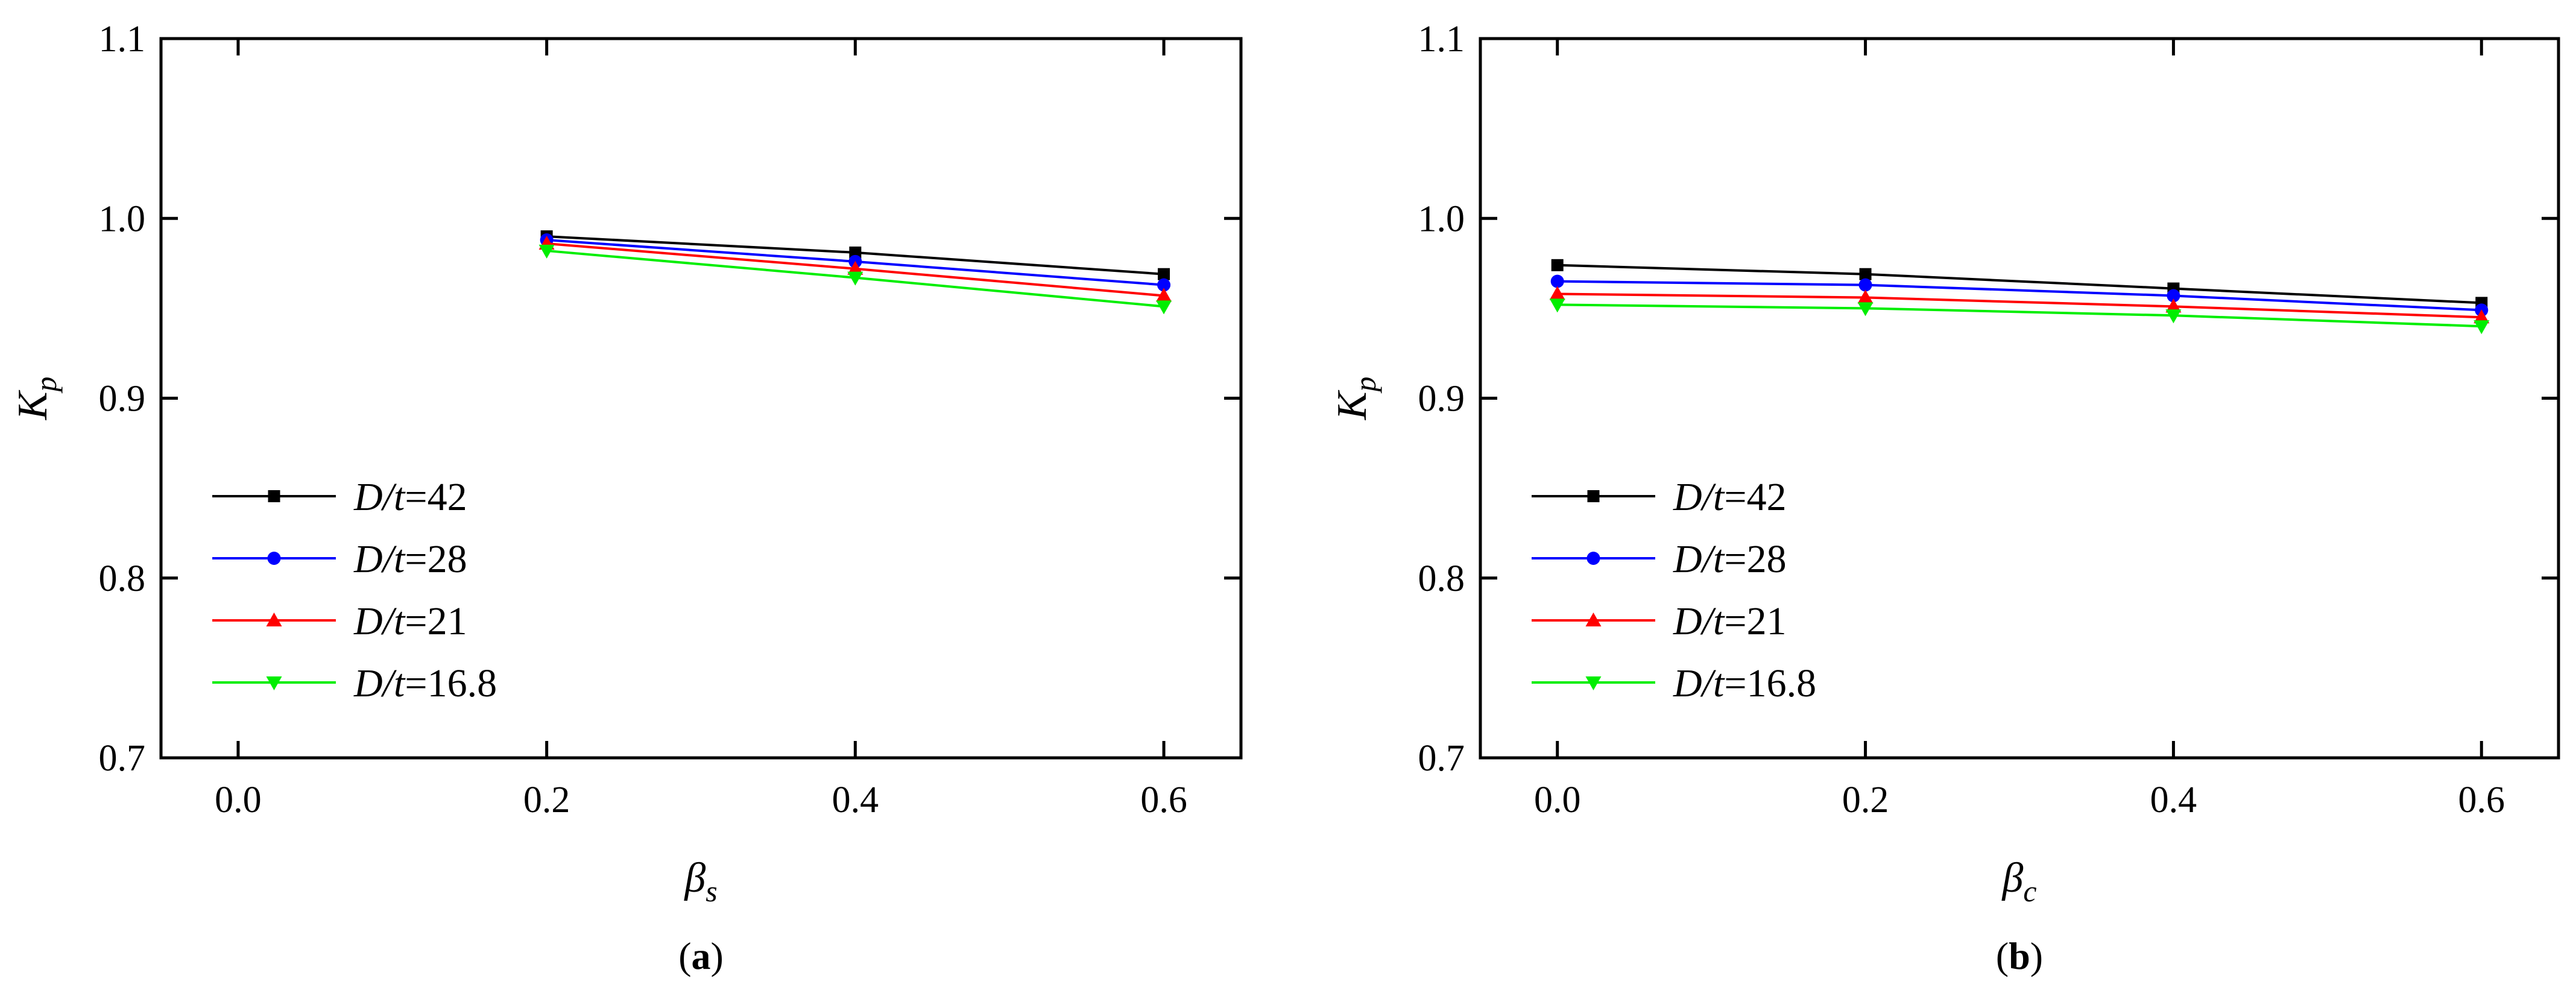  Describe the element at coordinates (239, 801) in the screenshot. I see `x-tick-label: 0.0` at that location.